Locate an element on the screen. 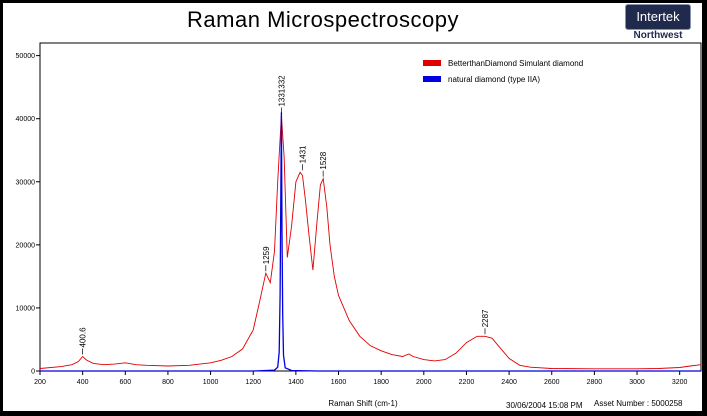 The image size is (707, 416). x-tick-label: 2600 is located at coordinates (552, 382).